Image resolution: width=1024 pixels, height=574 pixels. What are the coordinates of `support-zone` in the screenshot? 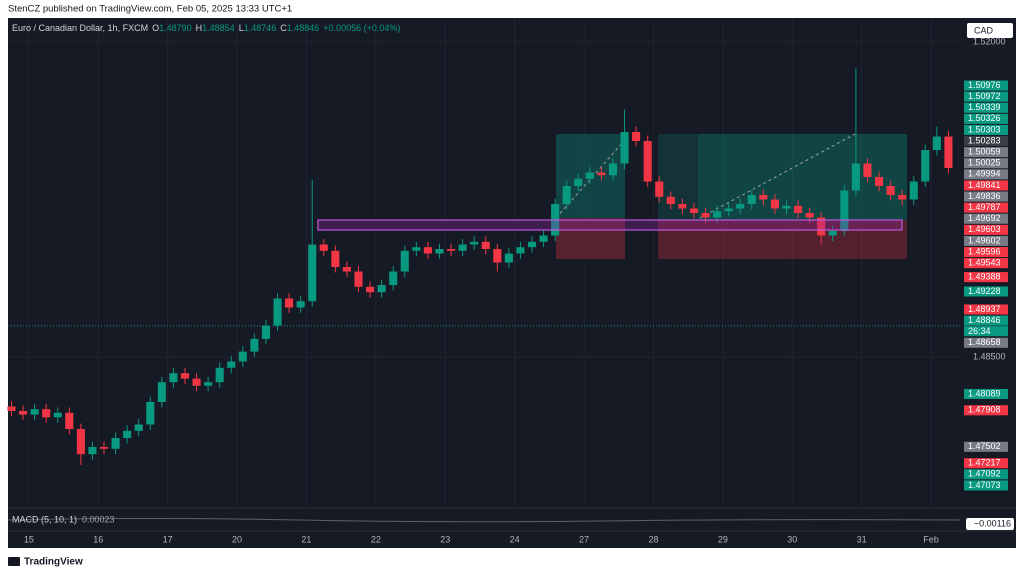 It's located at (610, 225).